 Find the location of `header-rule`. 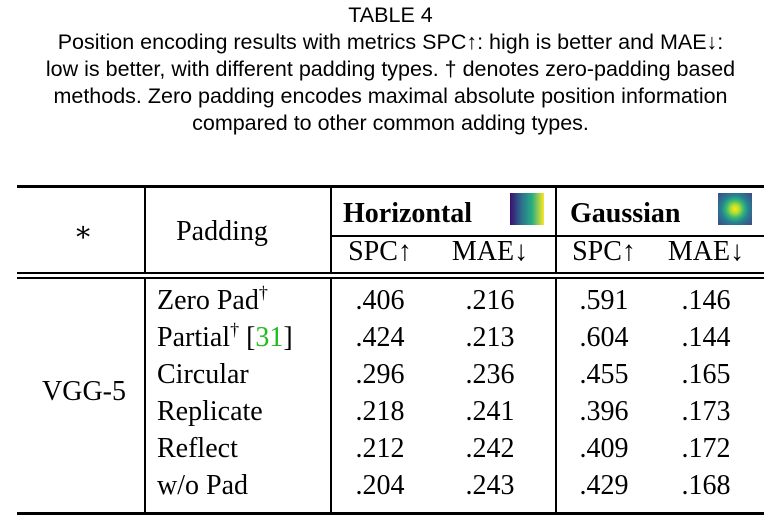

header-rule is located at coordinates (390, 273).